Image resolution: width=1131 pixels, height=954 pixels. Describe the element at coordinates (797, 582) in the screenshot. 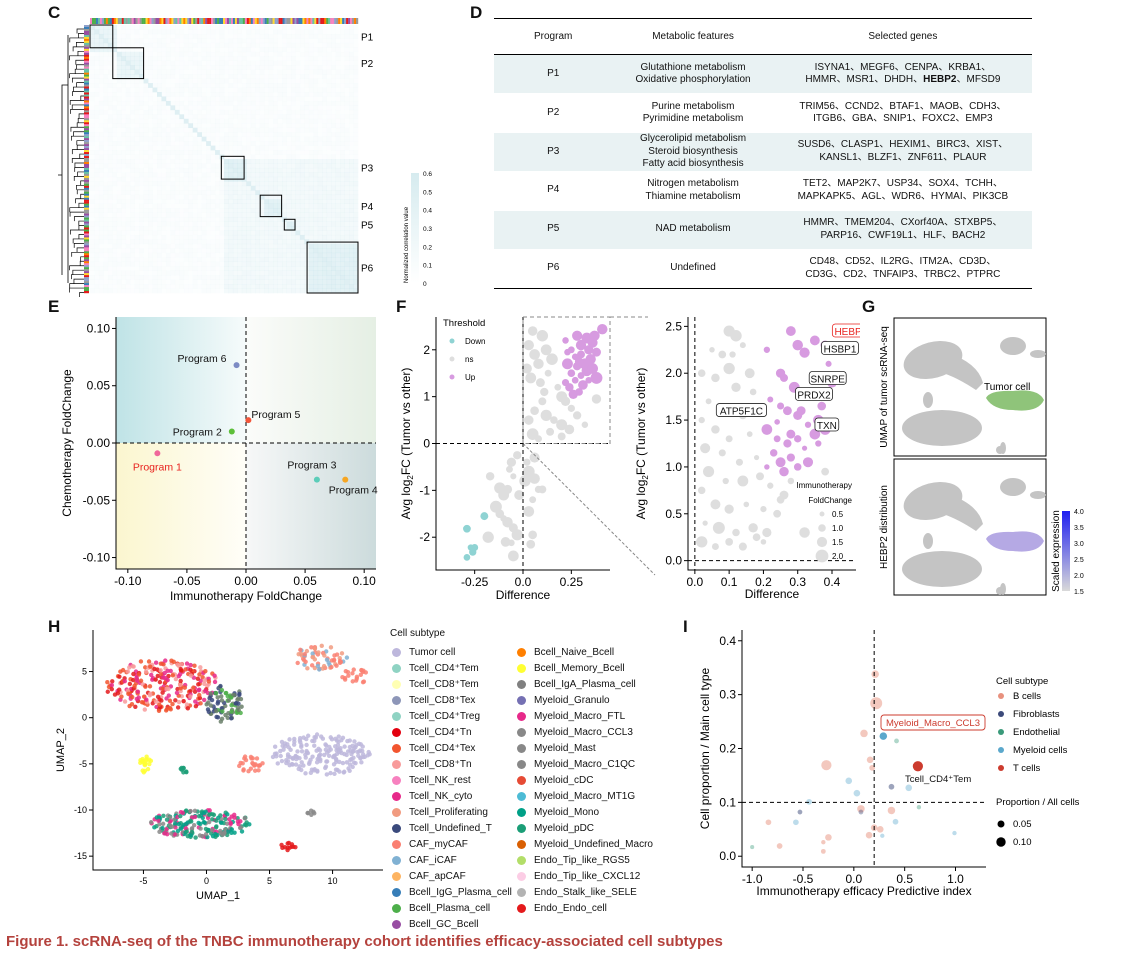

I see `x-tick-label: 0.3` at that location.